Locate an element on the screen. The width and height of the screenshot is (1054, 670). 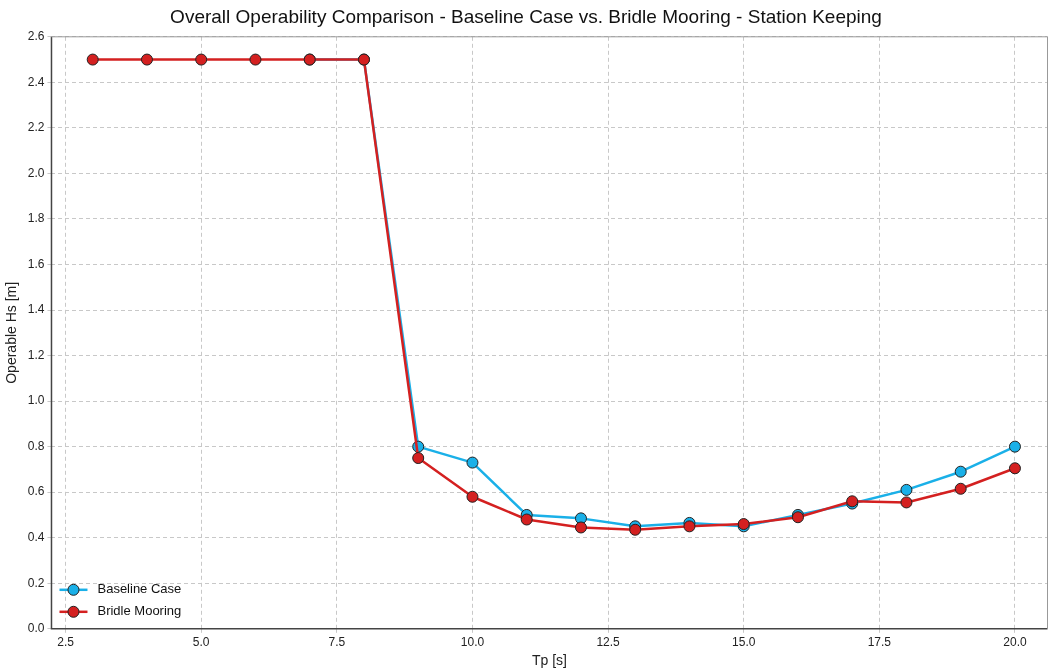
y-axis-title: Operable Hs [m] is located at coordinates (11, 332).